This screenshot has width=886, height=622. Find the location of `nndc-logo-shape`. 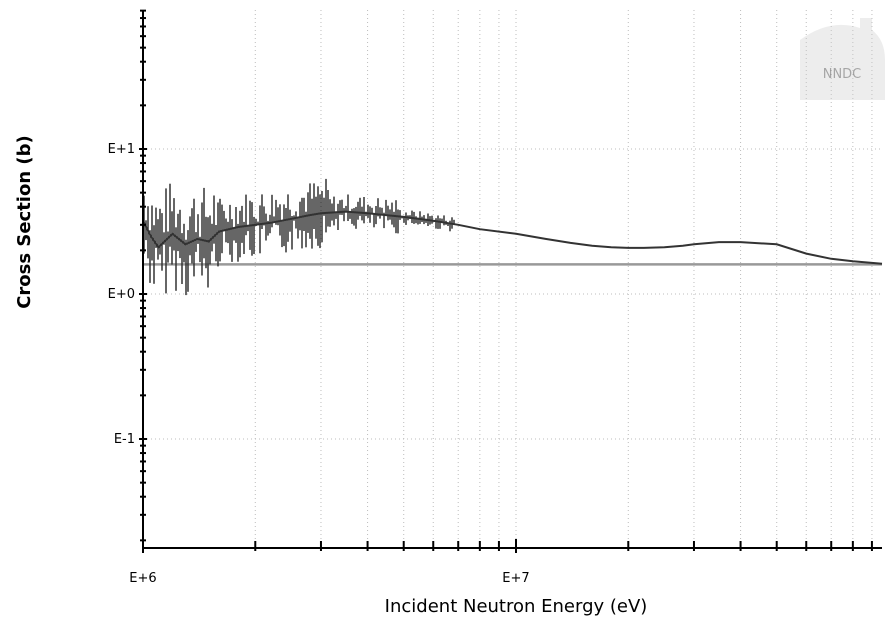

nndc-logo-shape is located at coordinates (842, 59).